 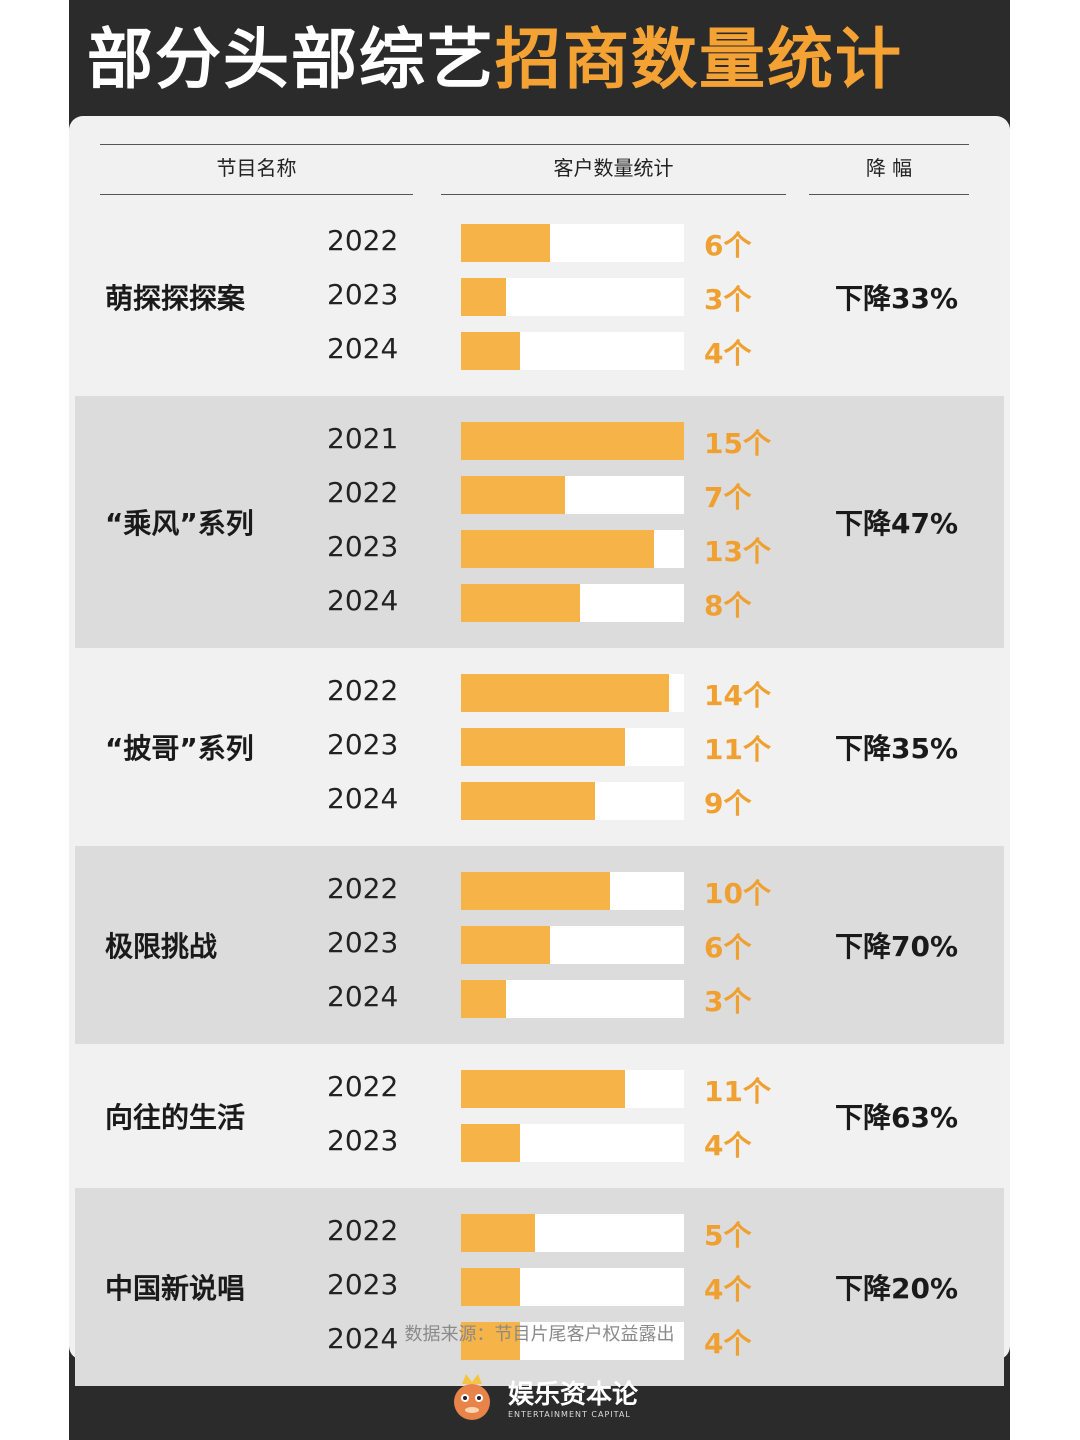 I want to click on count-label: 5个, so click(x=728, y=1235).